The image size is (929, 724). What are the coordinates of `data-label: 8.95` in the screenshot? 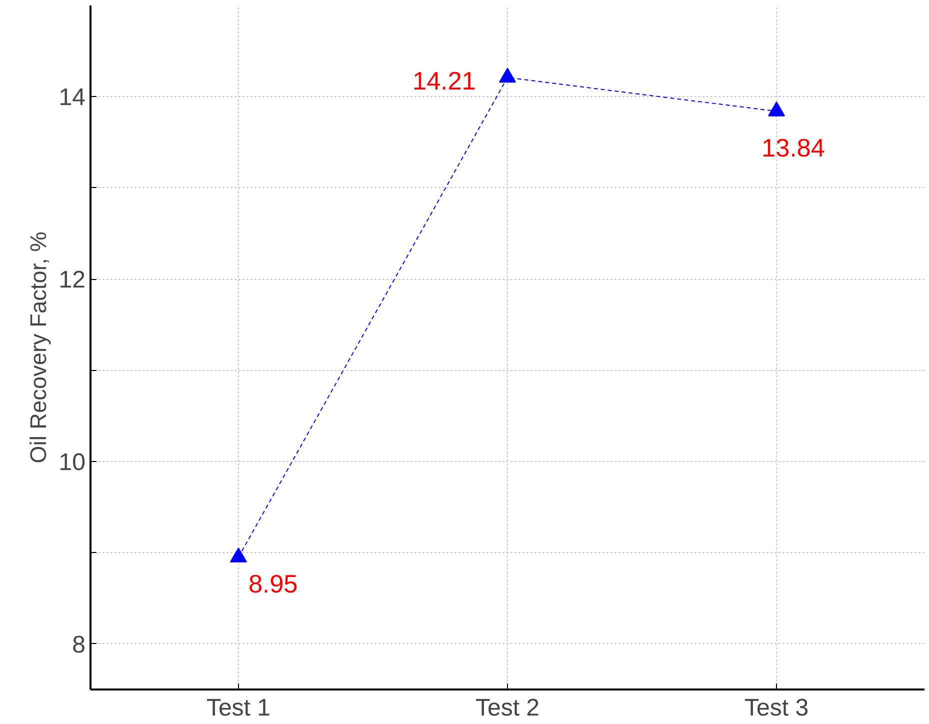 It's located at (273, 584).